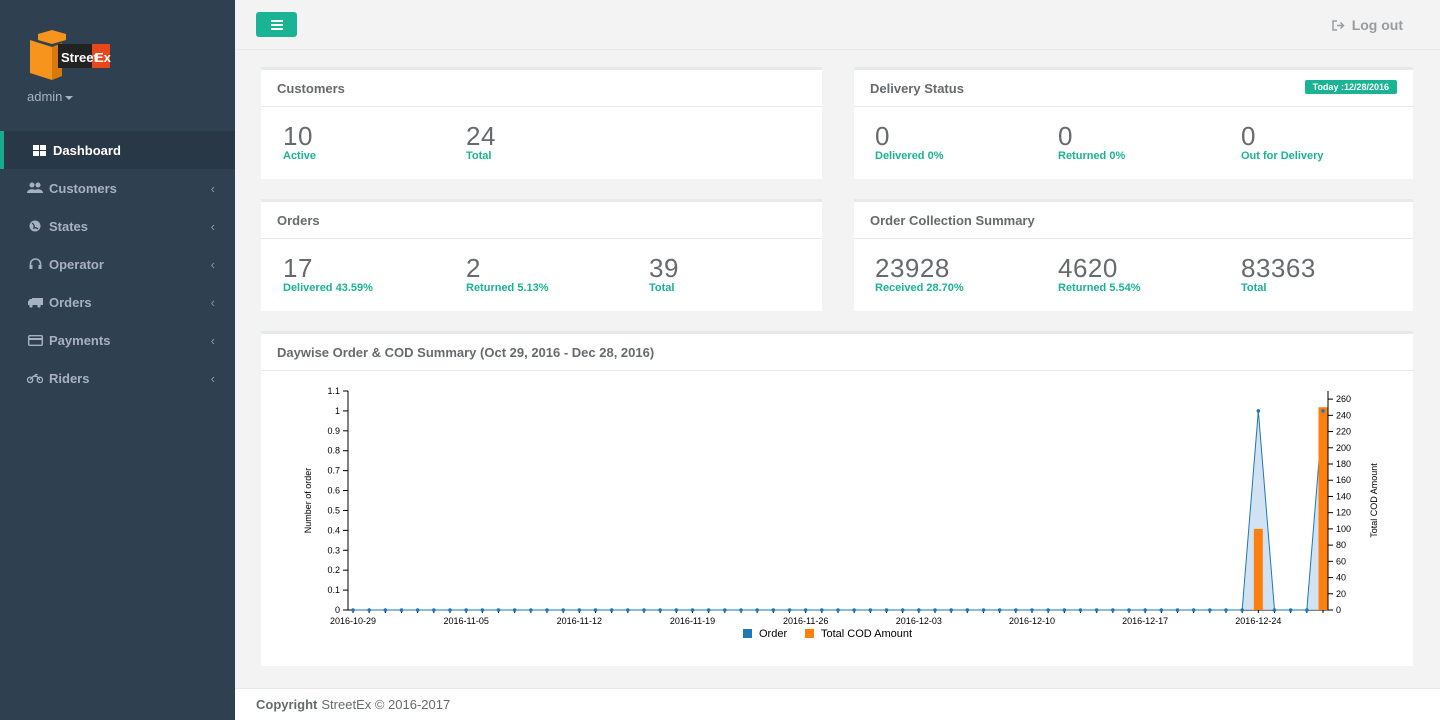 This screenshot has width=1440, height=720. Describe the element at coordinates (80, 340) in the screenshot. I see `sidebar-item-label: Payments` at that location.